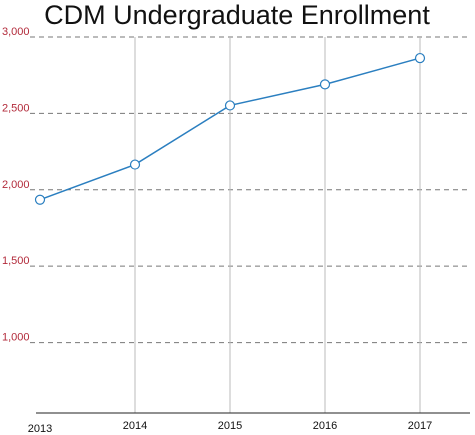  What do you see at coordinates (420, 58) in the screenshot?
I see `data-point-2017` at bounding box center [420, 58].